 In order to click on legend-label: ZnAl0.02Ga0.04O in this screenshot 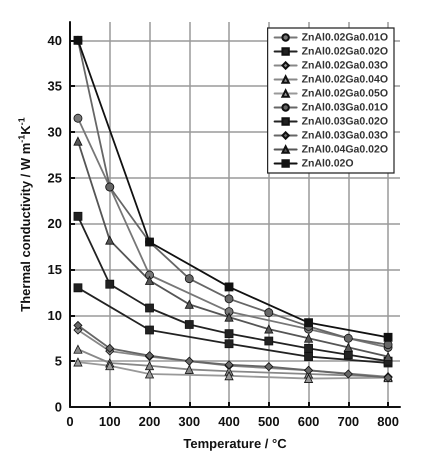, I will do `click(345, 80)`.